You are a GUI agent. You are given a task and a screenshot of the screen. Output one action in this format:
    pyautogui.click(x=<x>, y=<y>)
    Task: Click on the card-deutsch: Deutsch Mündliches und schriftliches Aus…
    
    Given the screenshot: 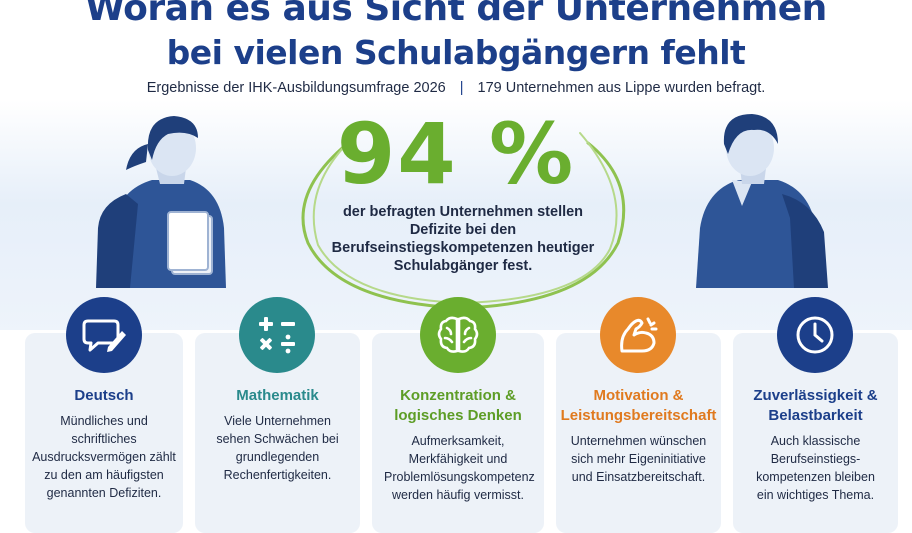 What is the action you would take?
    pyautogui.click(x=104, y=415)
    